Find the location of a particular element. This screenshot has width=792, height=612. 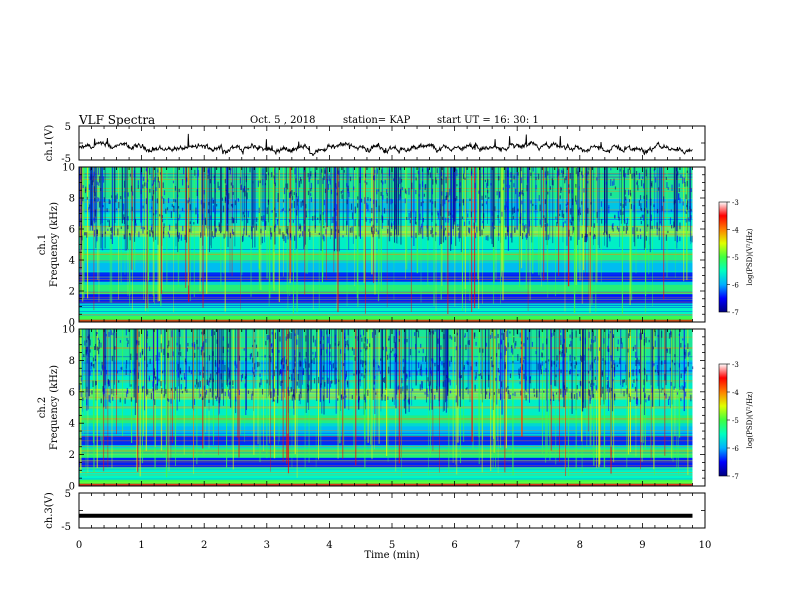

colorbar-tick-label: -3 is located at coordinates (735, 365).